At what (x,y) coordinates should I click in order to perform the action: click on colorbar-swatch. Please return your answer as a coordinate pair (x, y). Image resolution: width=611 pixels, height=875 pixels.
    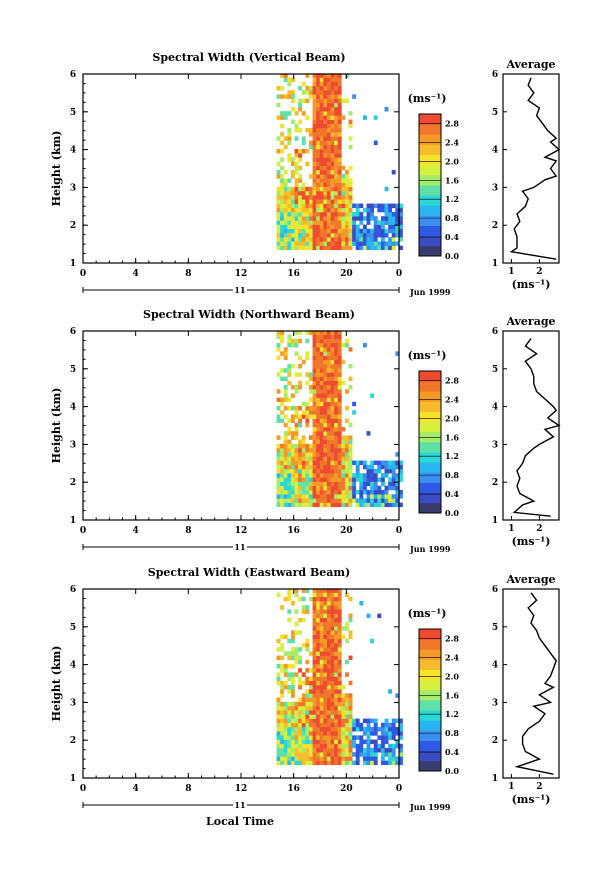
    Looking at the image, I should click on (430, 488).